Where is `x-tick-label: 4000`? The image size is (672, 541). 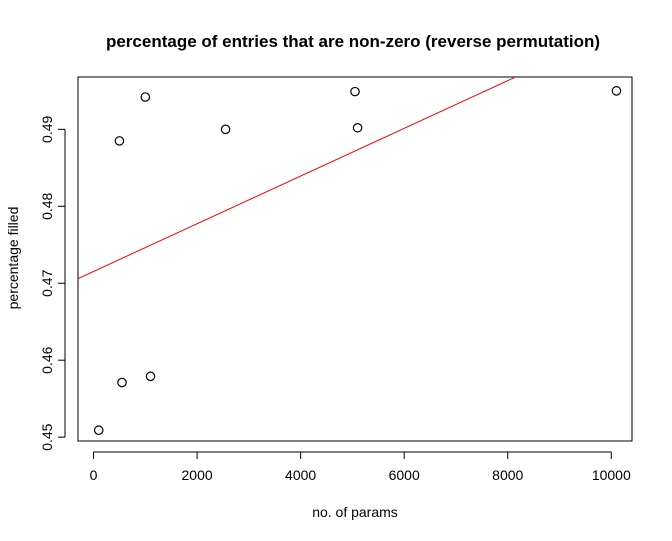 x-tick-label: 4000 is located at coordinates (300, 475).